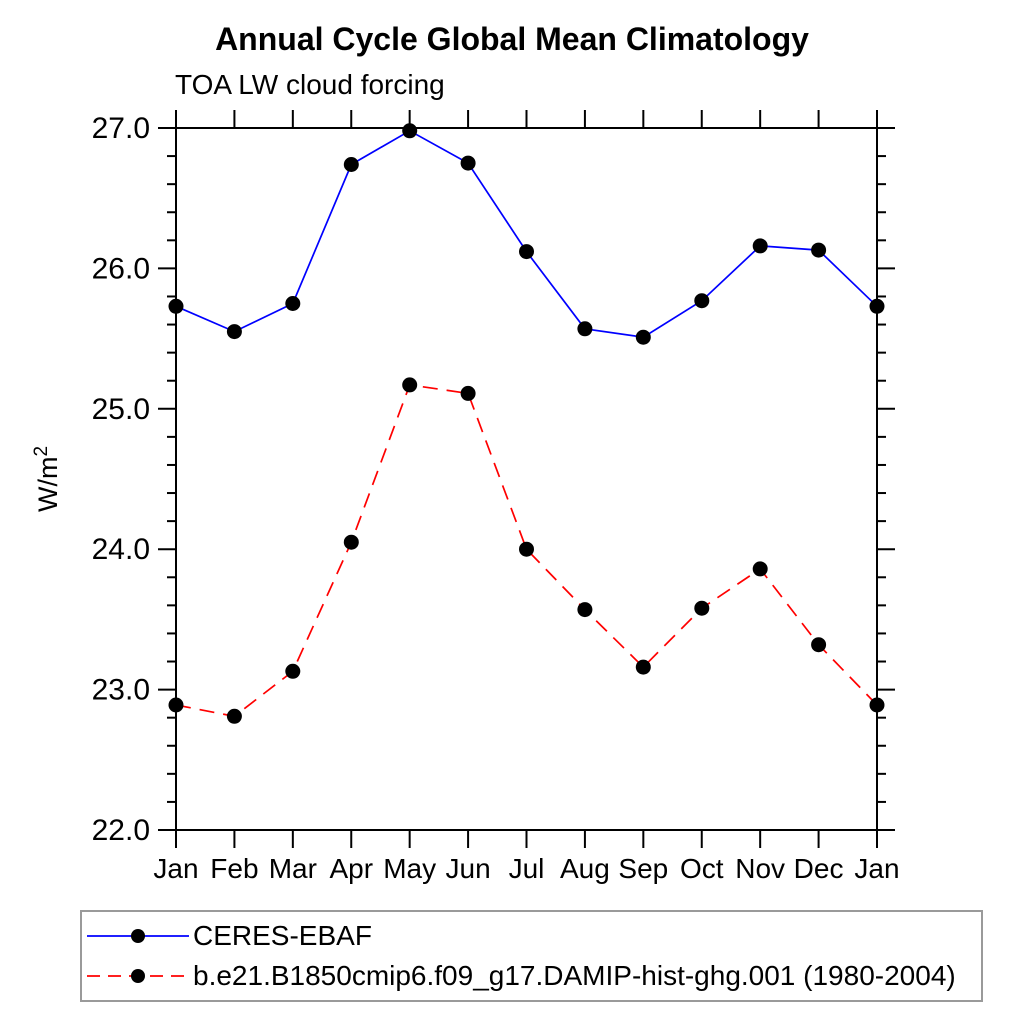 Image resolution: width=1024 pixels, height=1024 pixels. What do you see at coordinates (643, 868) in the screenshot?
I see `x-axis-tick-label: Sep` at bounding box center [643, 868].